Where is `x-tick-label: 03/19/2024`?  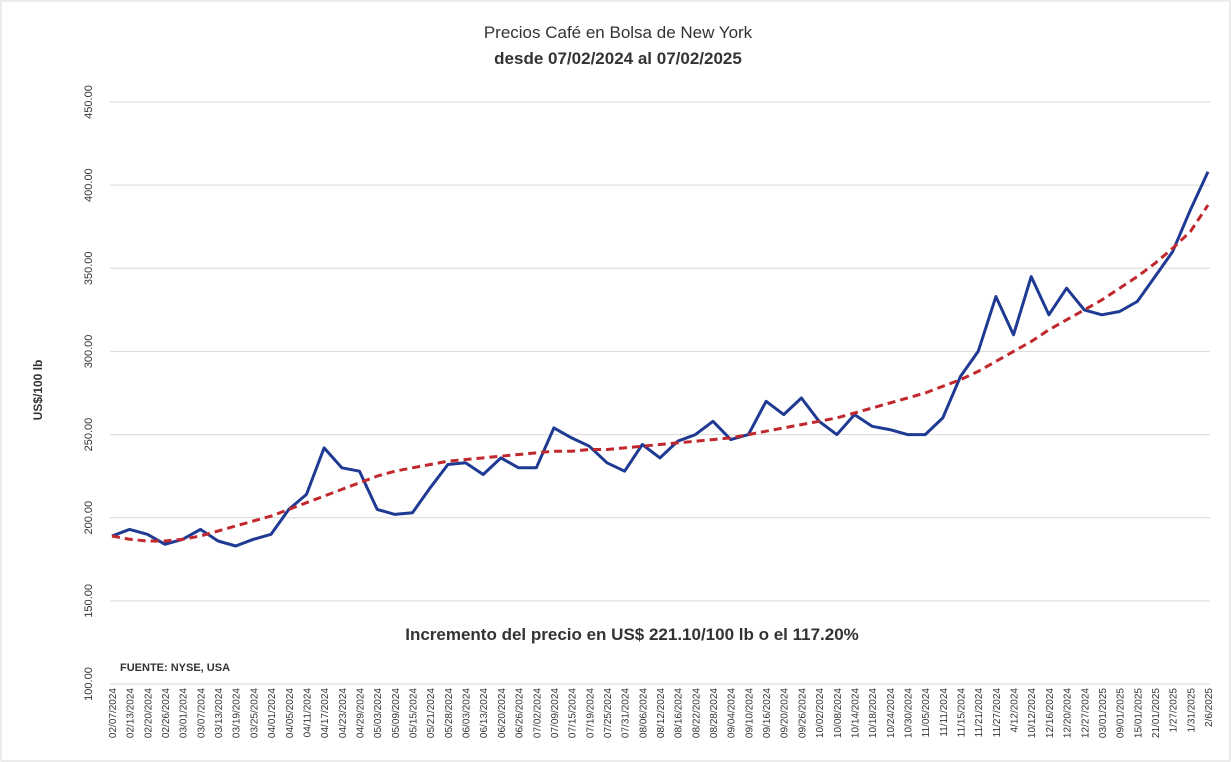
x-tick-label: 03/19/2024 is located at coordinates (237, 713).